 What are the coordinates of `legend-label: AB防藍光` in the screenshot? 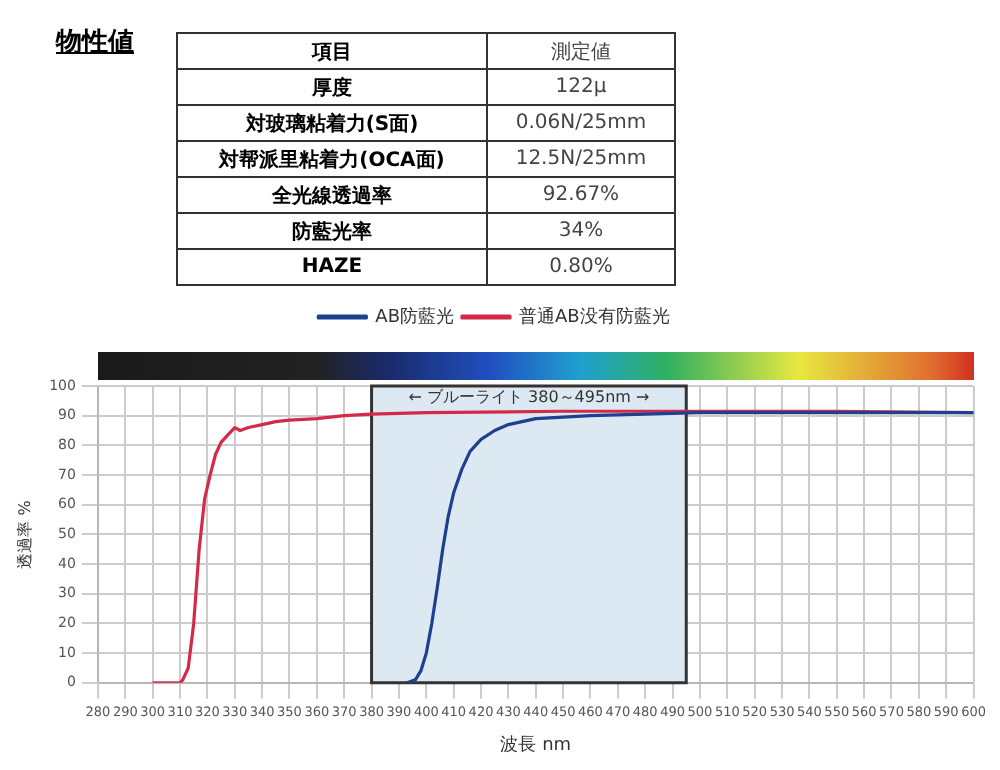 It's located at (415, 316).